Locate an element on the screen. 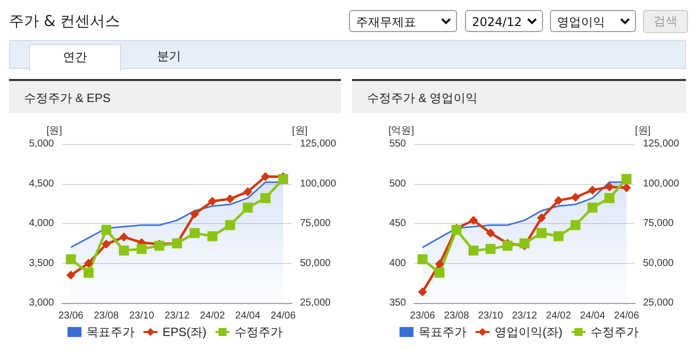  y-tick-label: 500 is located at coordinates (397, 184).